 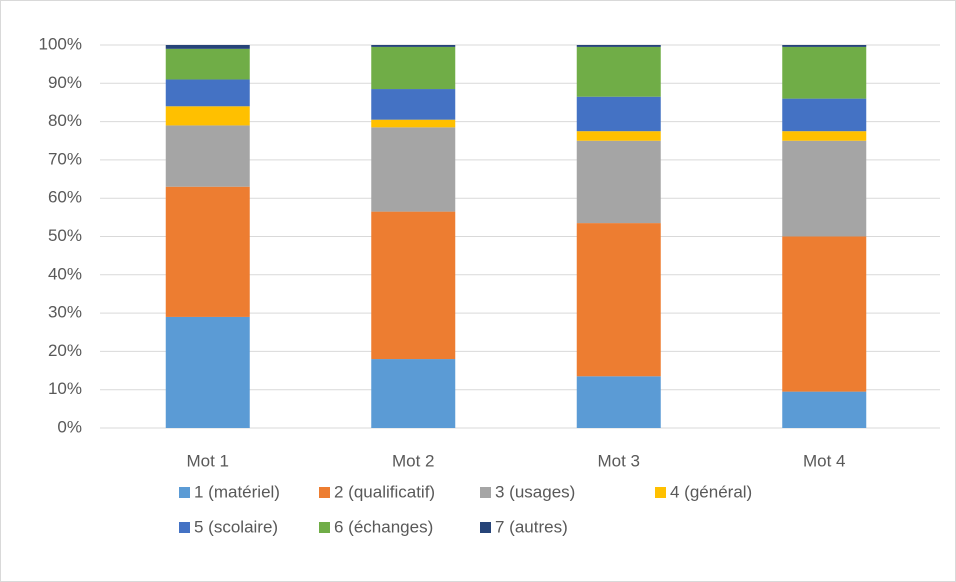 What do you see at coordinates (65, 197) in the screenshot?
I see `y-tick-label: 60%` at bounding box center [65, 197].